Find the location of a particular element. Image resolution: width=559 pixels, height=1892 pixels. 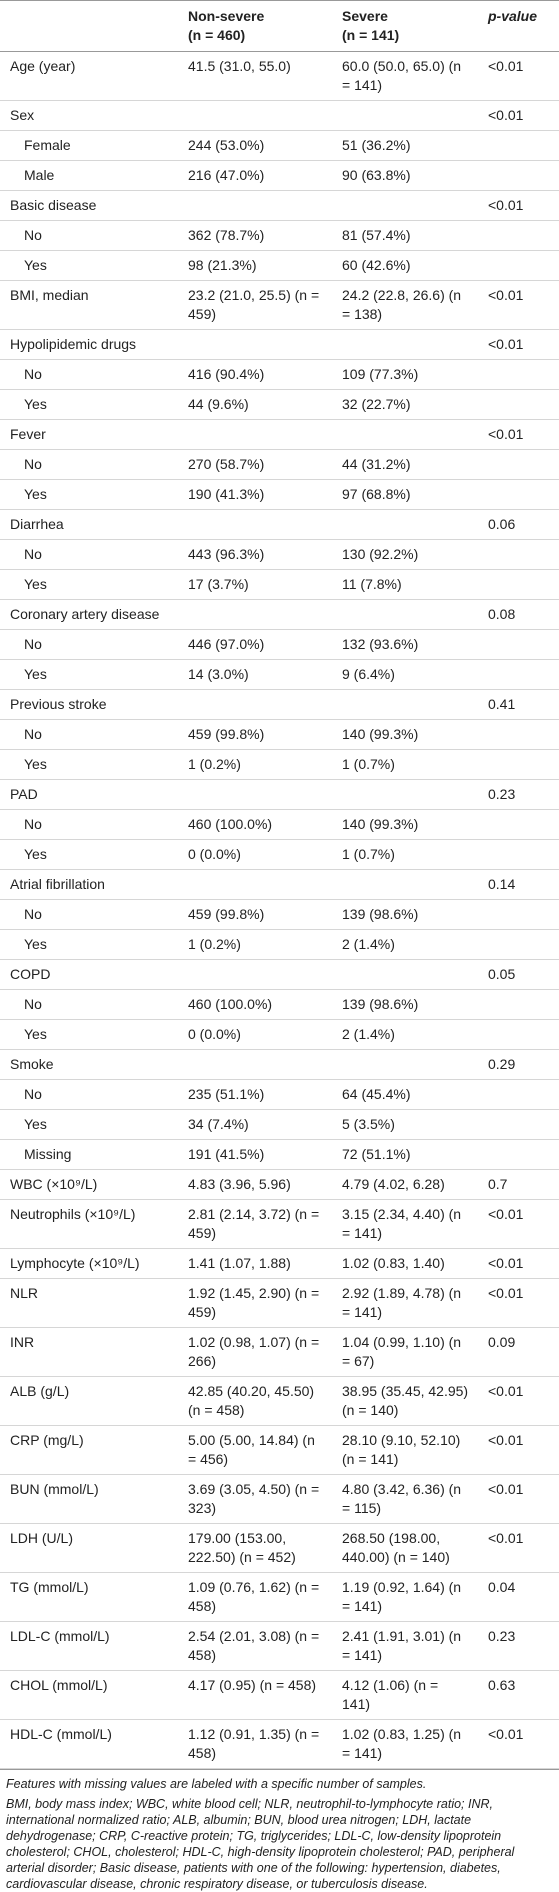

table-row: Smoke 0.29 is located at coordinates (279, 1064).